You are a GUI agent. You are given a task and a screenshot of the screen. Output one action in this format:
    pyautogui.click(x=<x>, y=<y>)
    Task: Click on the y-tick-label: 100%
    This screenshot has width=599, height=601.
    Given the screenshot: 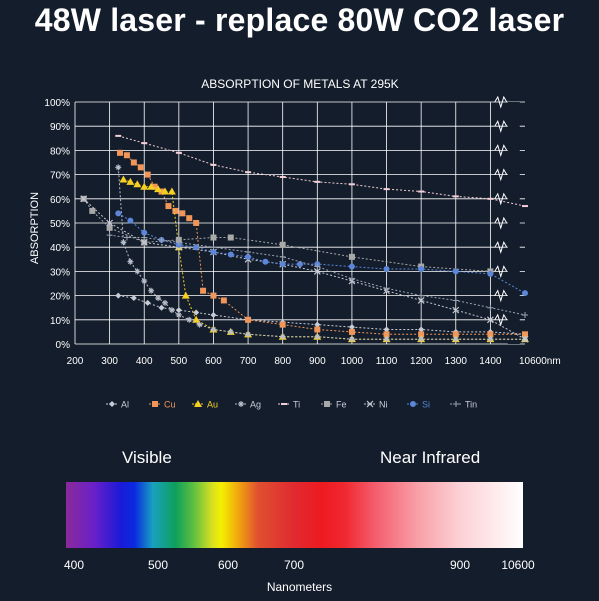 What is the action you would take?
    pyautogui.click(x=57, y=103)
    